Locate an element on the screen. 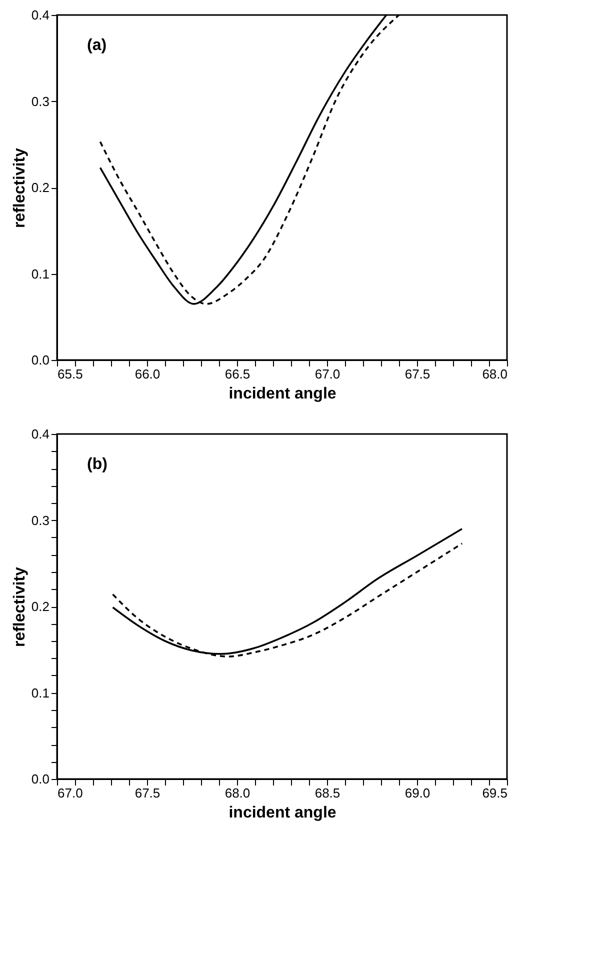  x-tick-label: 69.5 is located at coordinates (495, 793).